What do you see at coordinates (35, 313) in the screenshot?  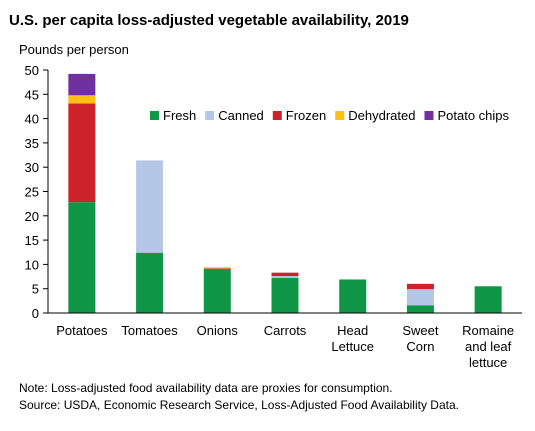 I see `y-tick-label: 0` at bounding box center [35, 313].